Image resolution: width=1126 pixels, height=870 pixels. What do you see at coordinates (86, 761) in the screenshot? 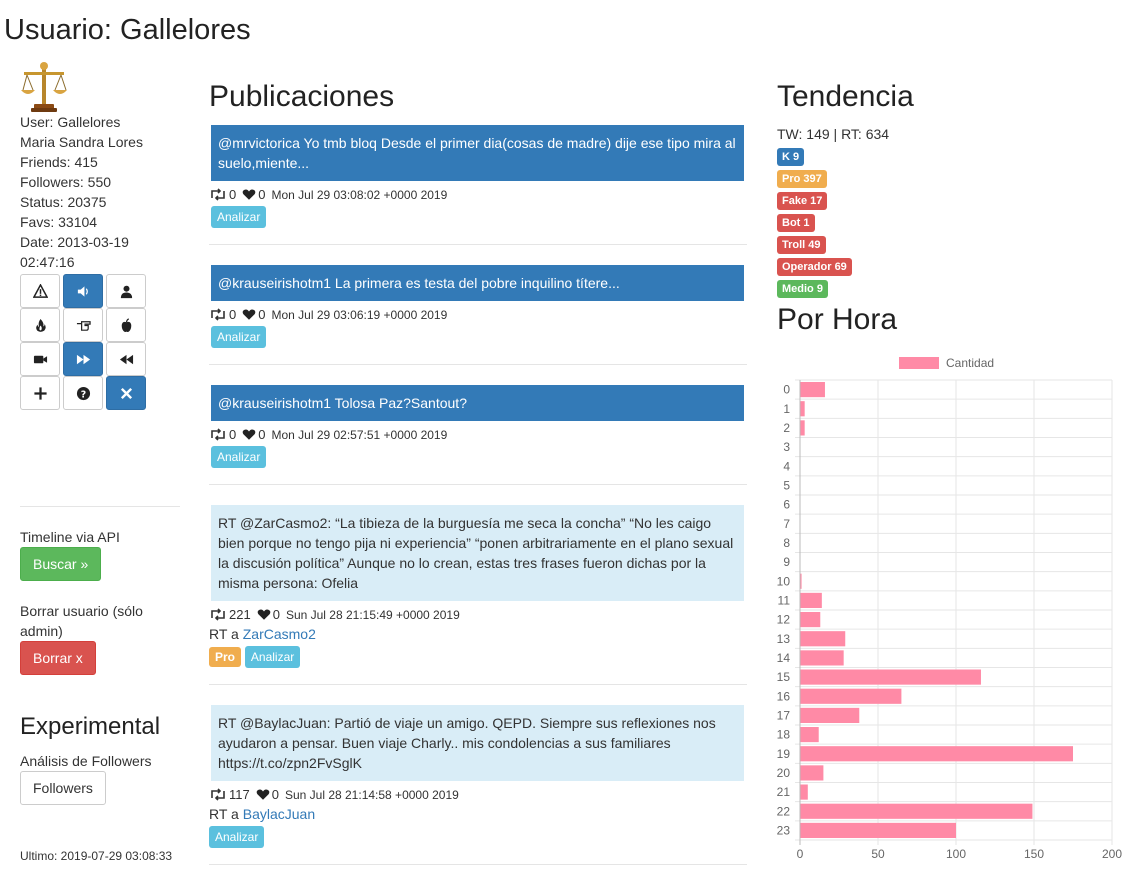
I see `followers-analysis-label: Análisis de Followers` at bounding box center [86, 761].